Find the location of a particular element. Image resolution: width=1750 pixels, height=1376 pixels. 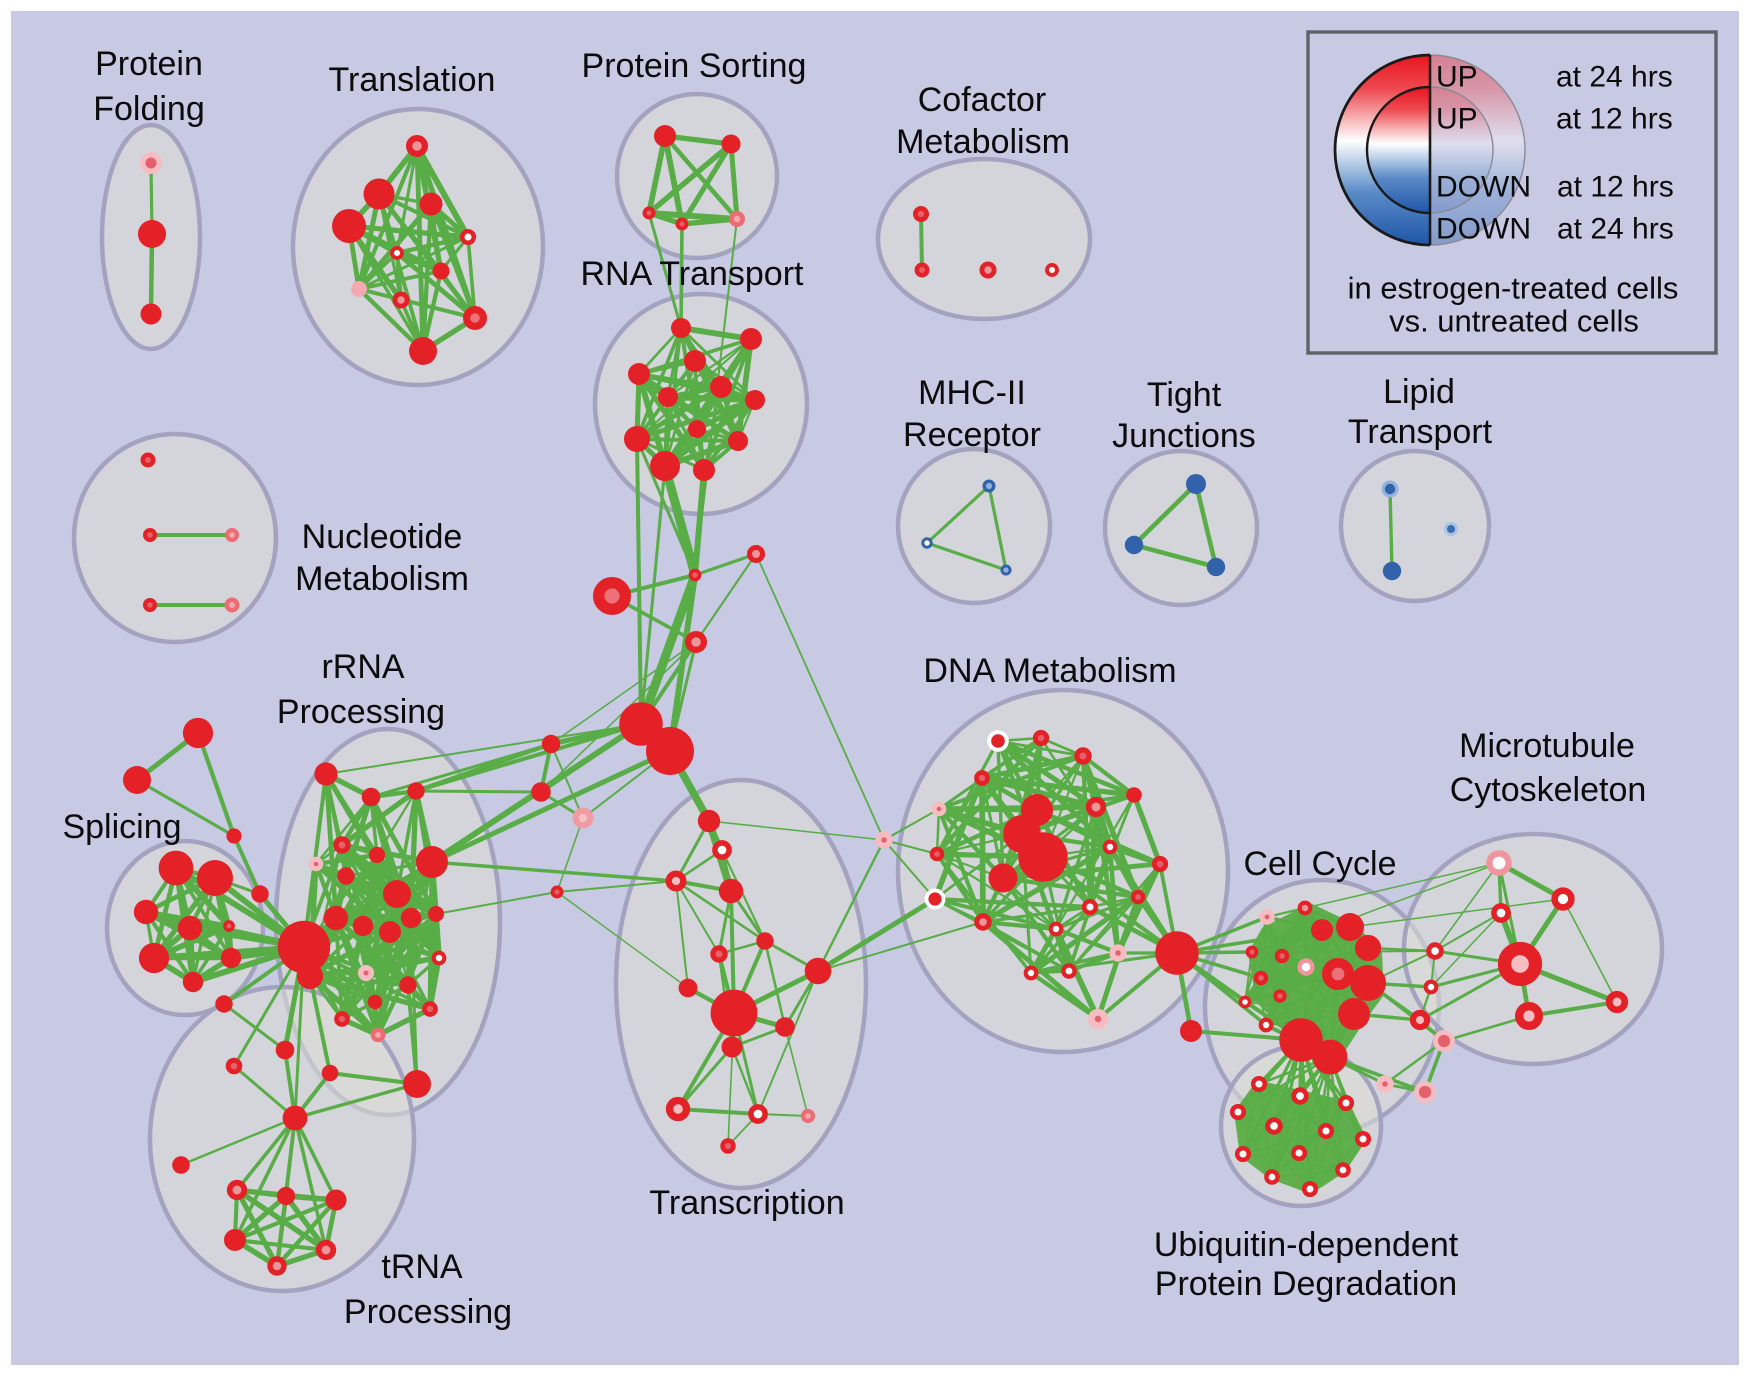

svg-text: DNA Metabolism is located at coordinates (1049, 671).